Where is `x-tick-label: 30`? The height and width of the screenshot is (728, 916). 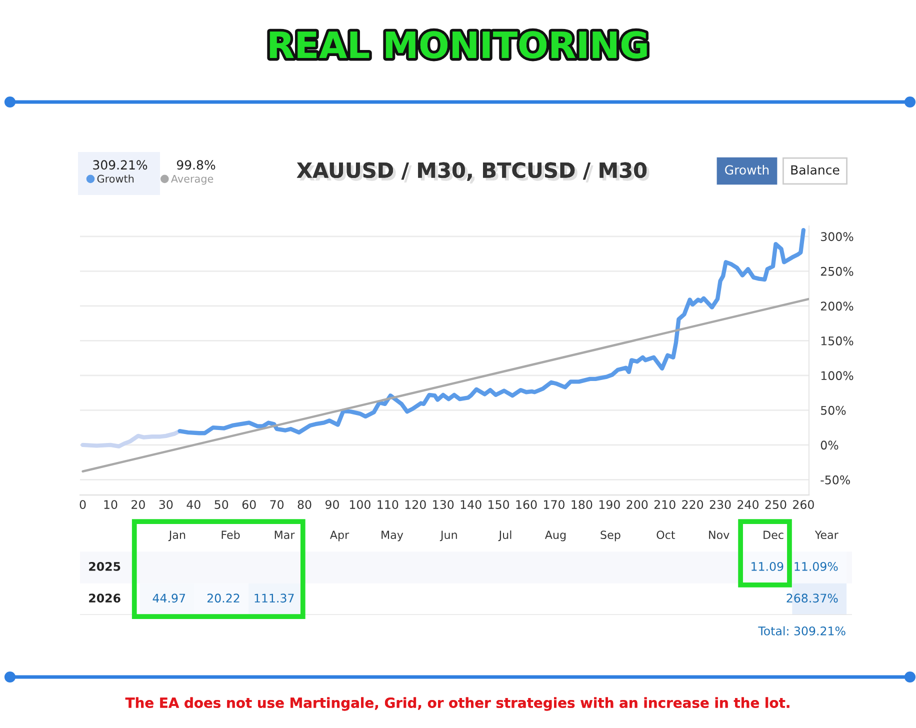 x-tick-label: 30 is located at coordinates (166, 504).